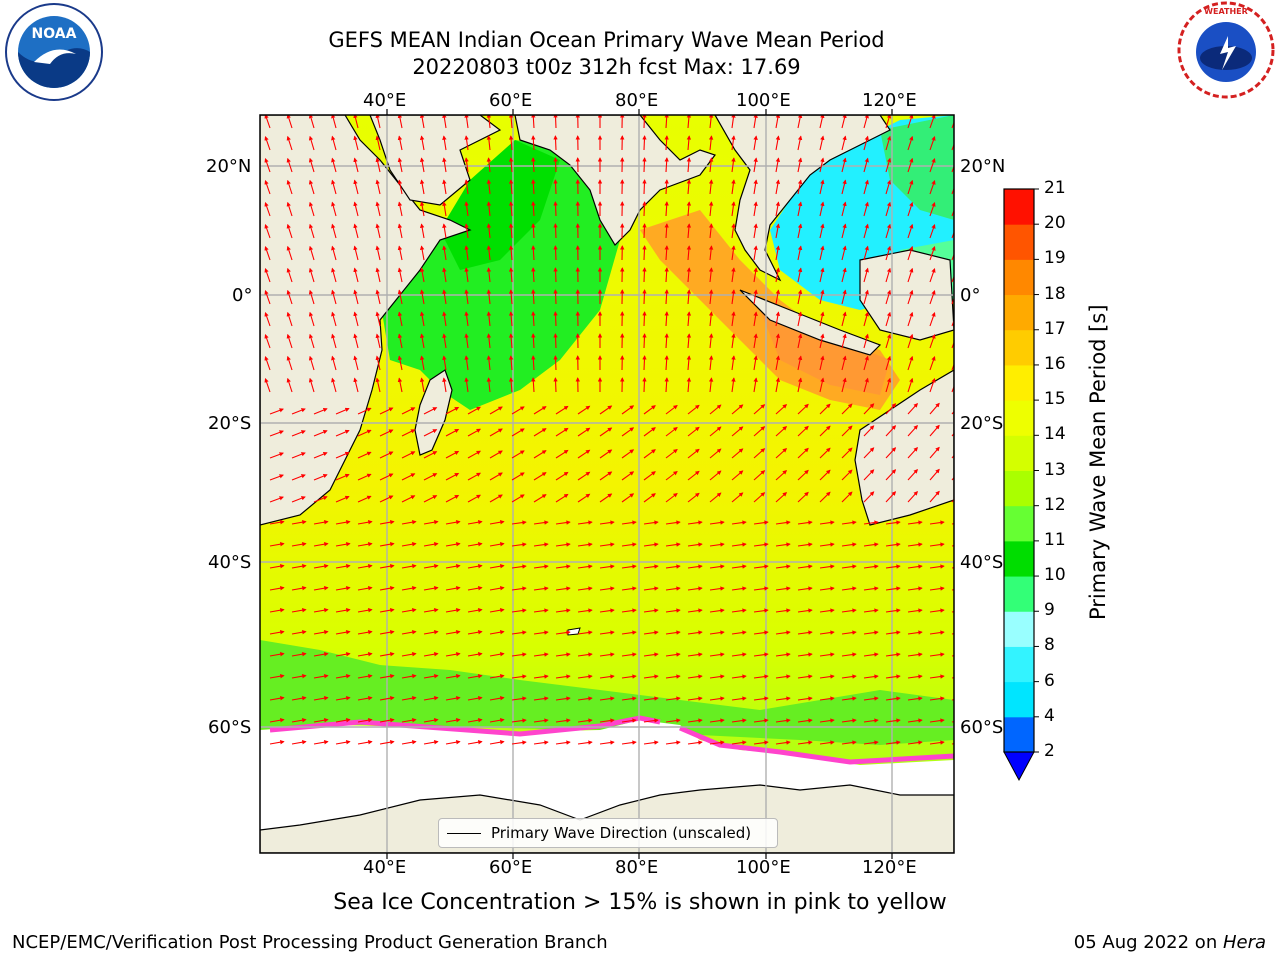  Describe the element at coordinates (889, 867) in the screenshot. I see `lon-label-bottom: 120°E` at that location.